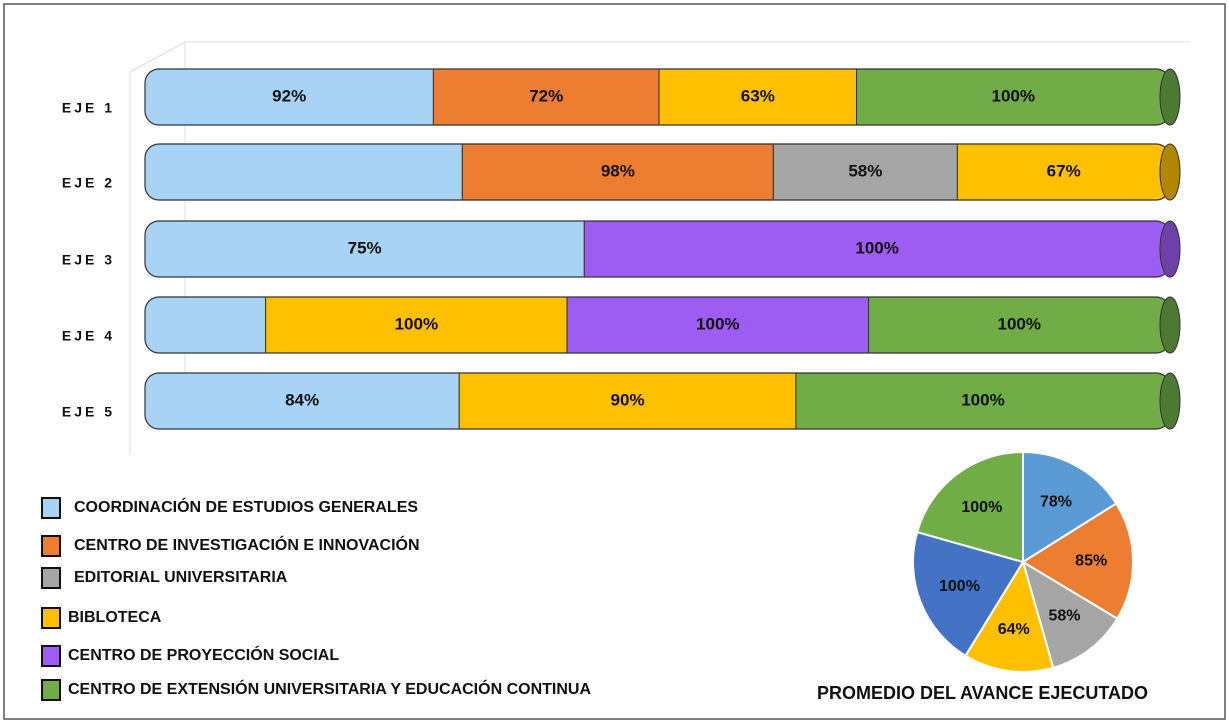  Describe the element at coordinates (88, 260) in the screenshot. I see `category-label: EJE 3` at that location.